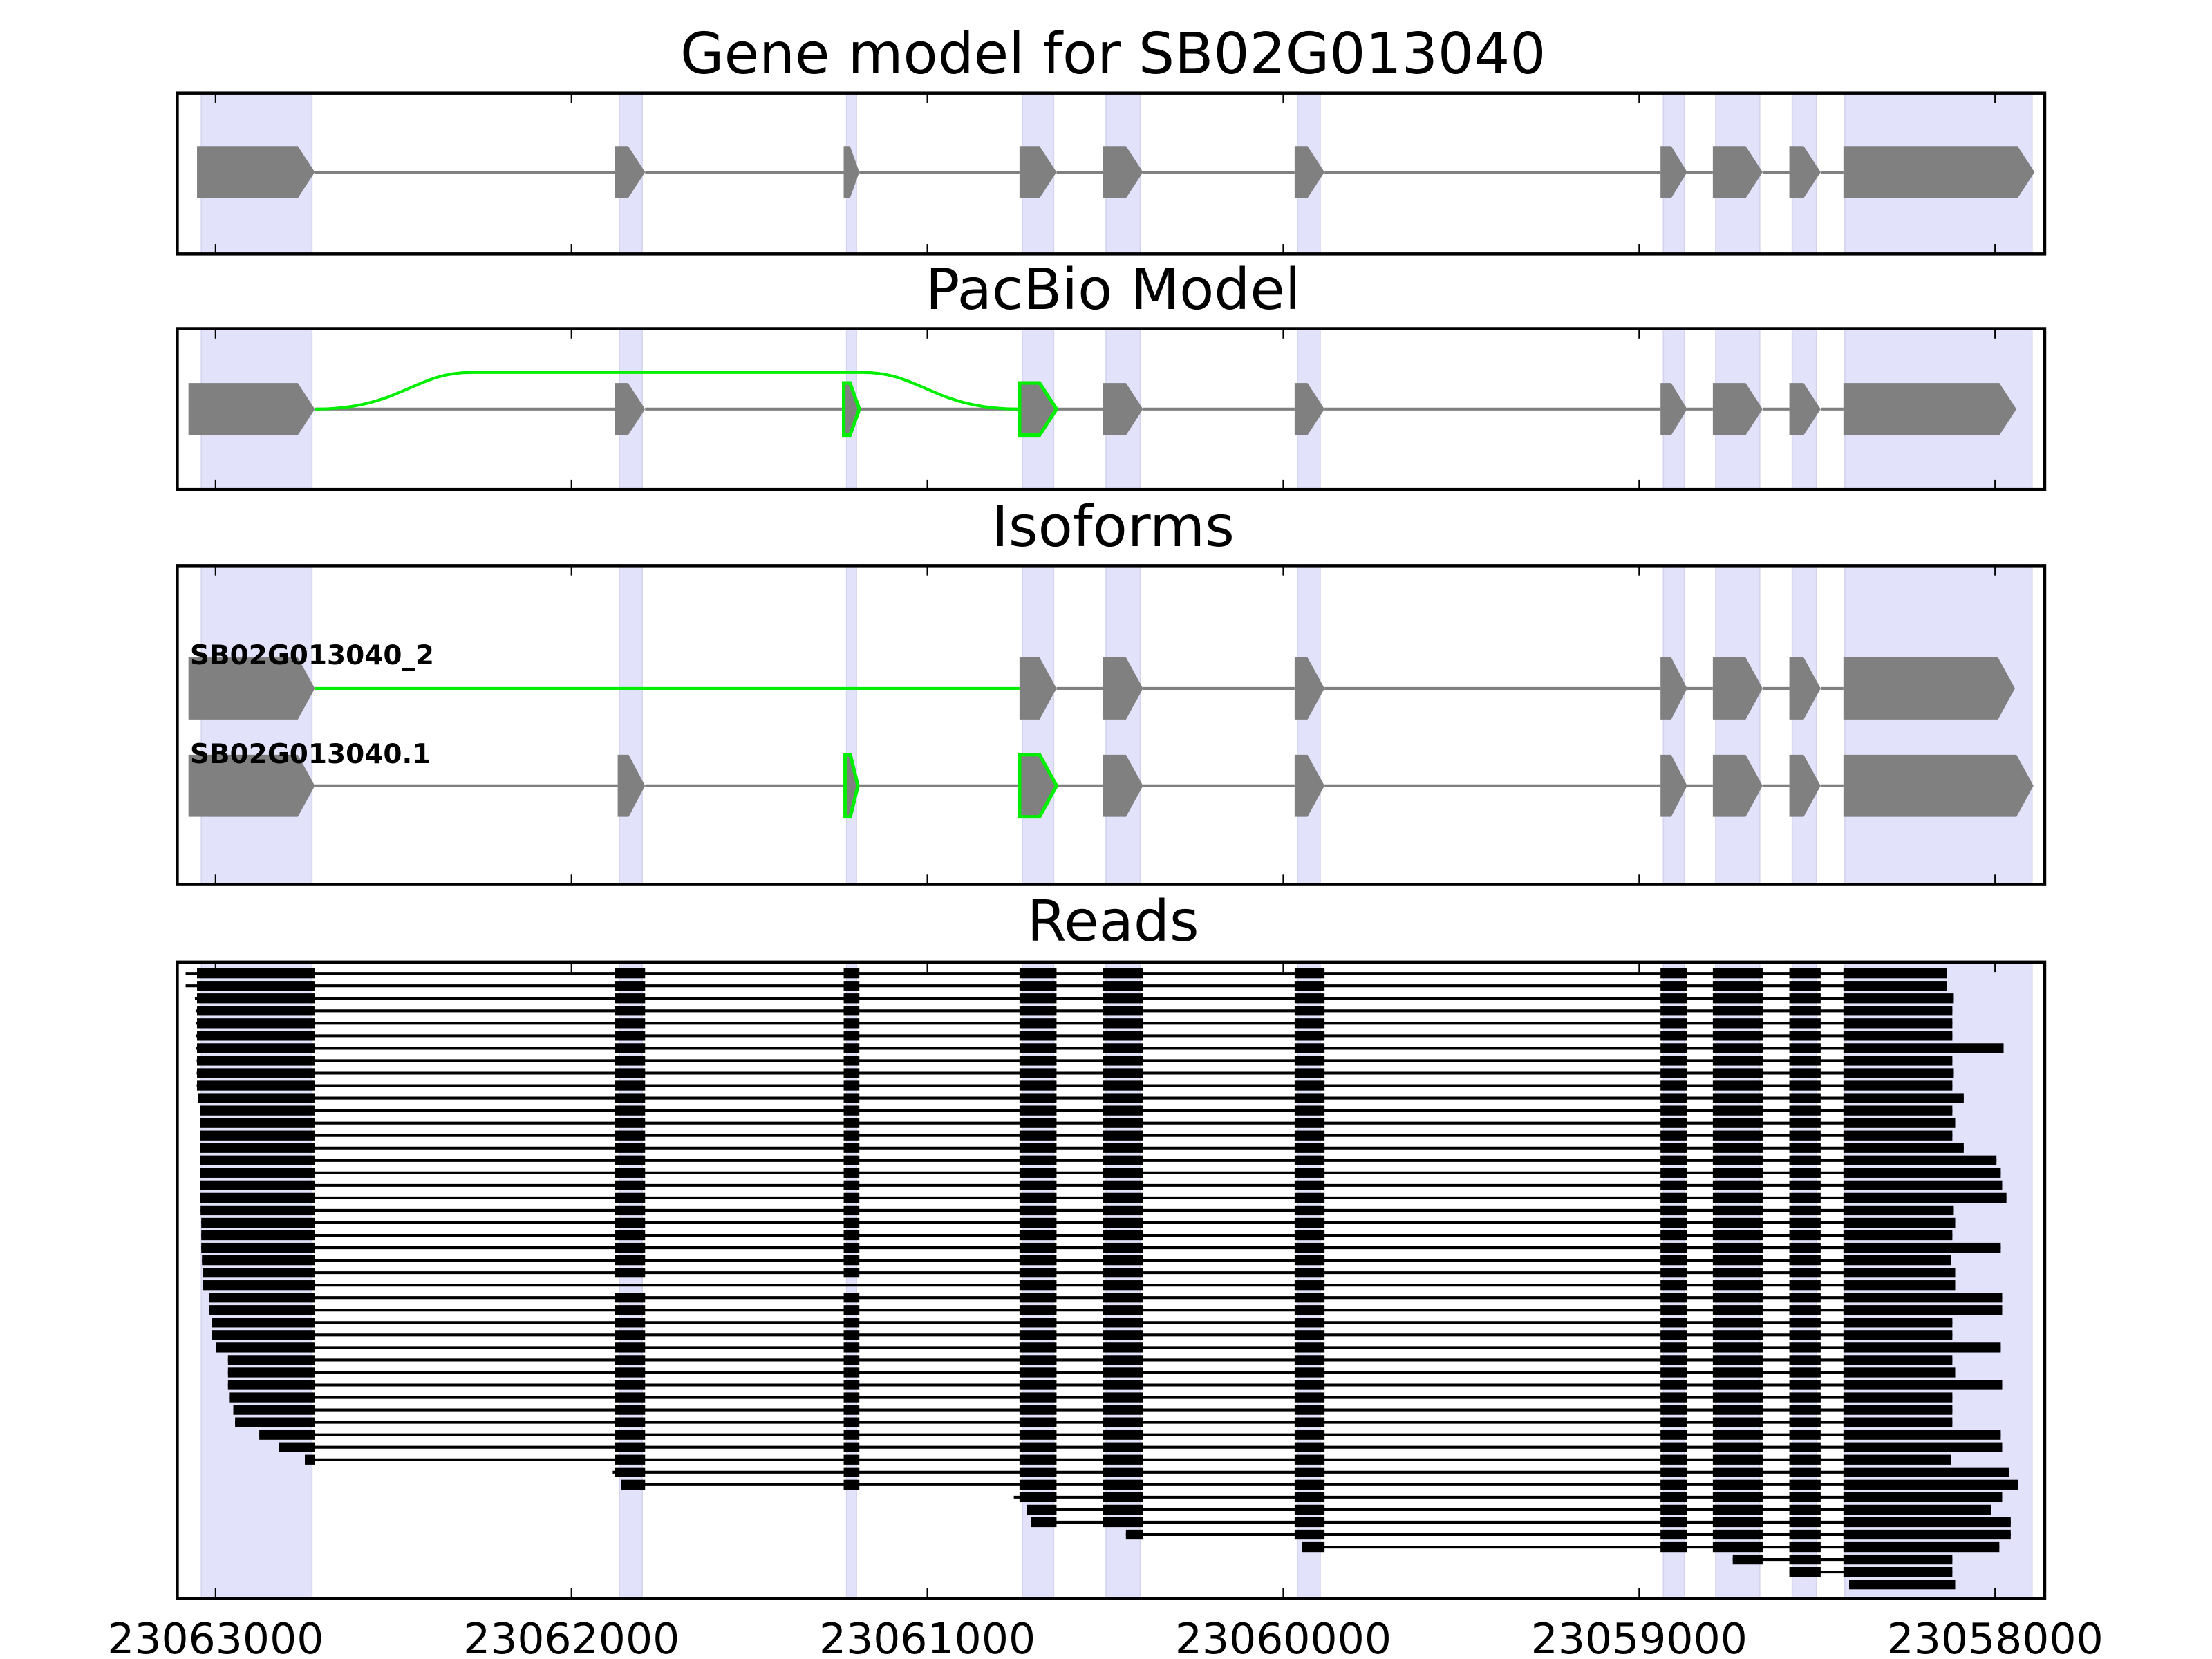  I want to click on panel-title-pacbio-model: PacBio Model, so click(1113, 290).